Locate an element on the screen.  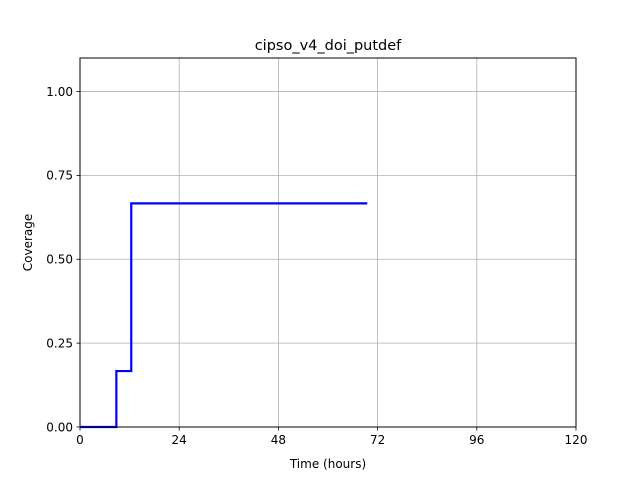
x-tick-label: 120 is located at coordinates (576, 440).